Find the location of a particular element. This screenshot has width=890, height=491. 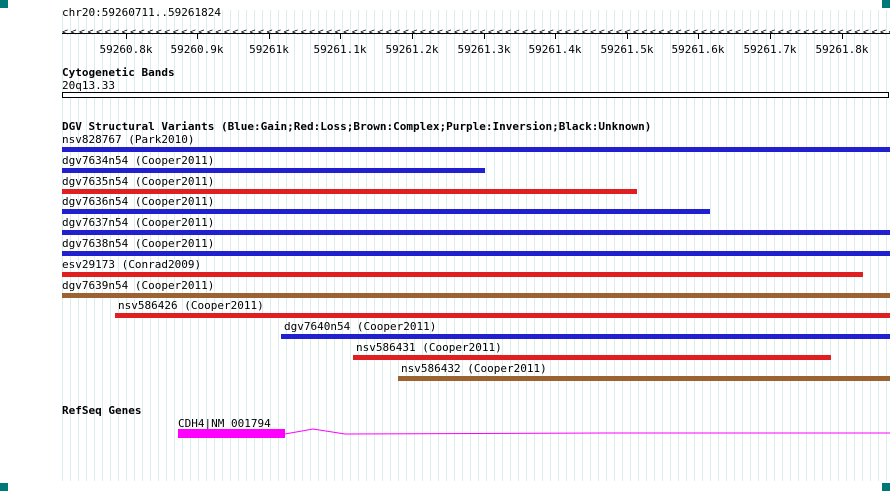

cytogenetic-section-title: Cytogenetic Bands is located at coordinates (118, 72).